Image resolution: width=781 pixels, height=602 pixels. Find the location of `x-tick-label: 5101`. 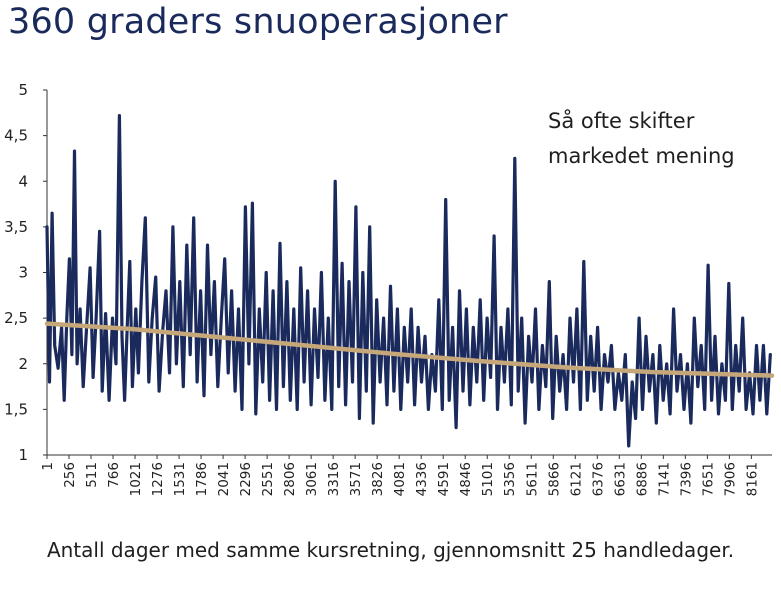

x-tick-label: 5101 is located at coordinates (488, 479).